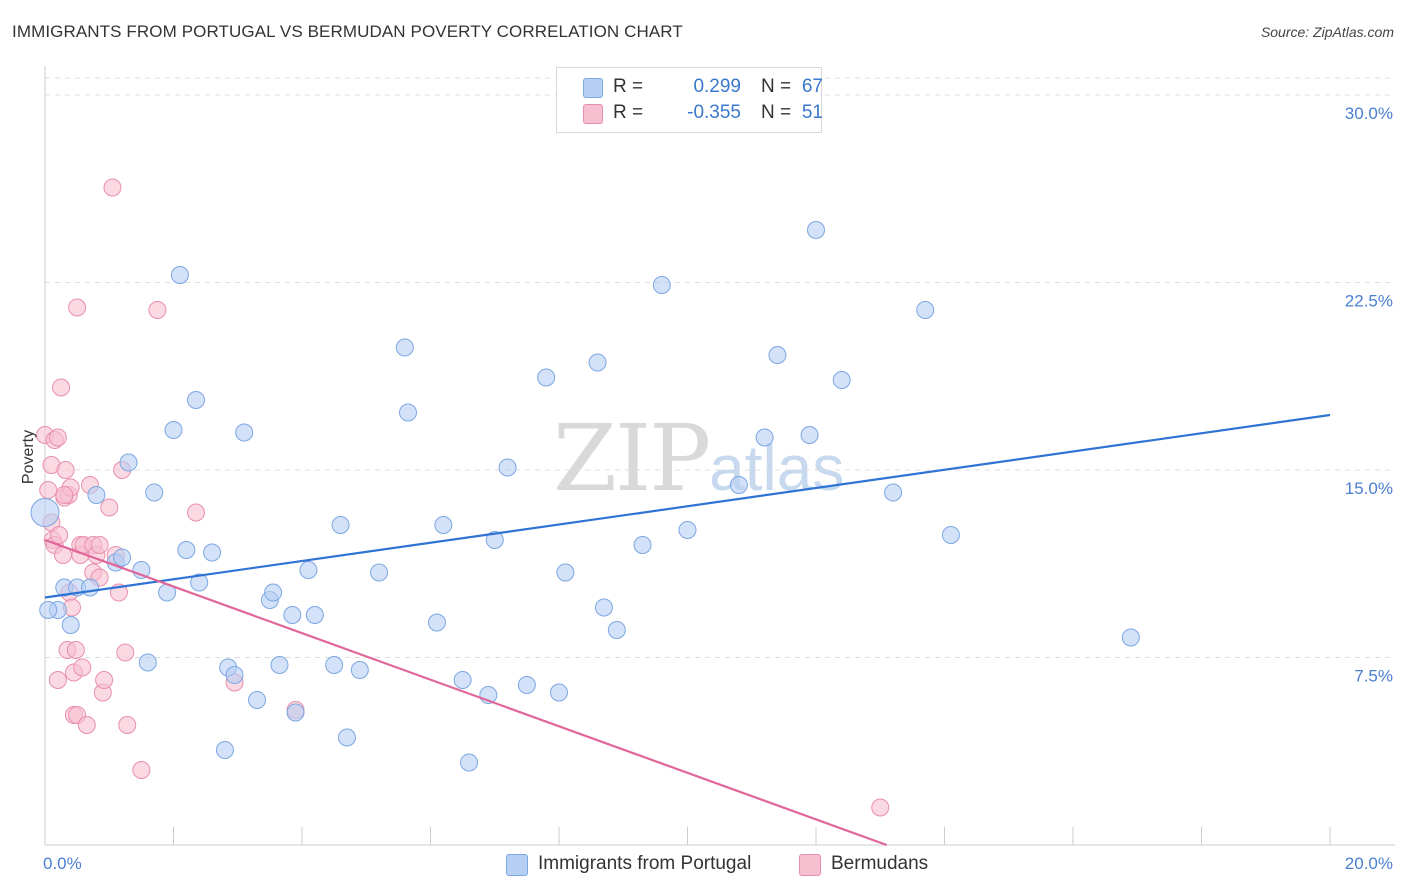  What do you see at coordinates (1369, 488) in the screenshot?
I see `y-tick-label: 15.0%` at bounding box center [1369, 488].